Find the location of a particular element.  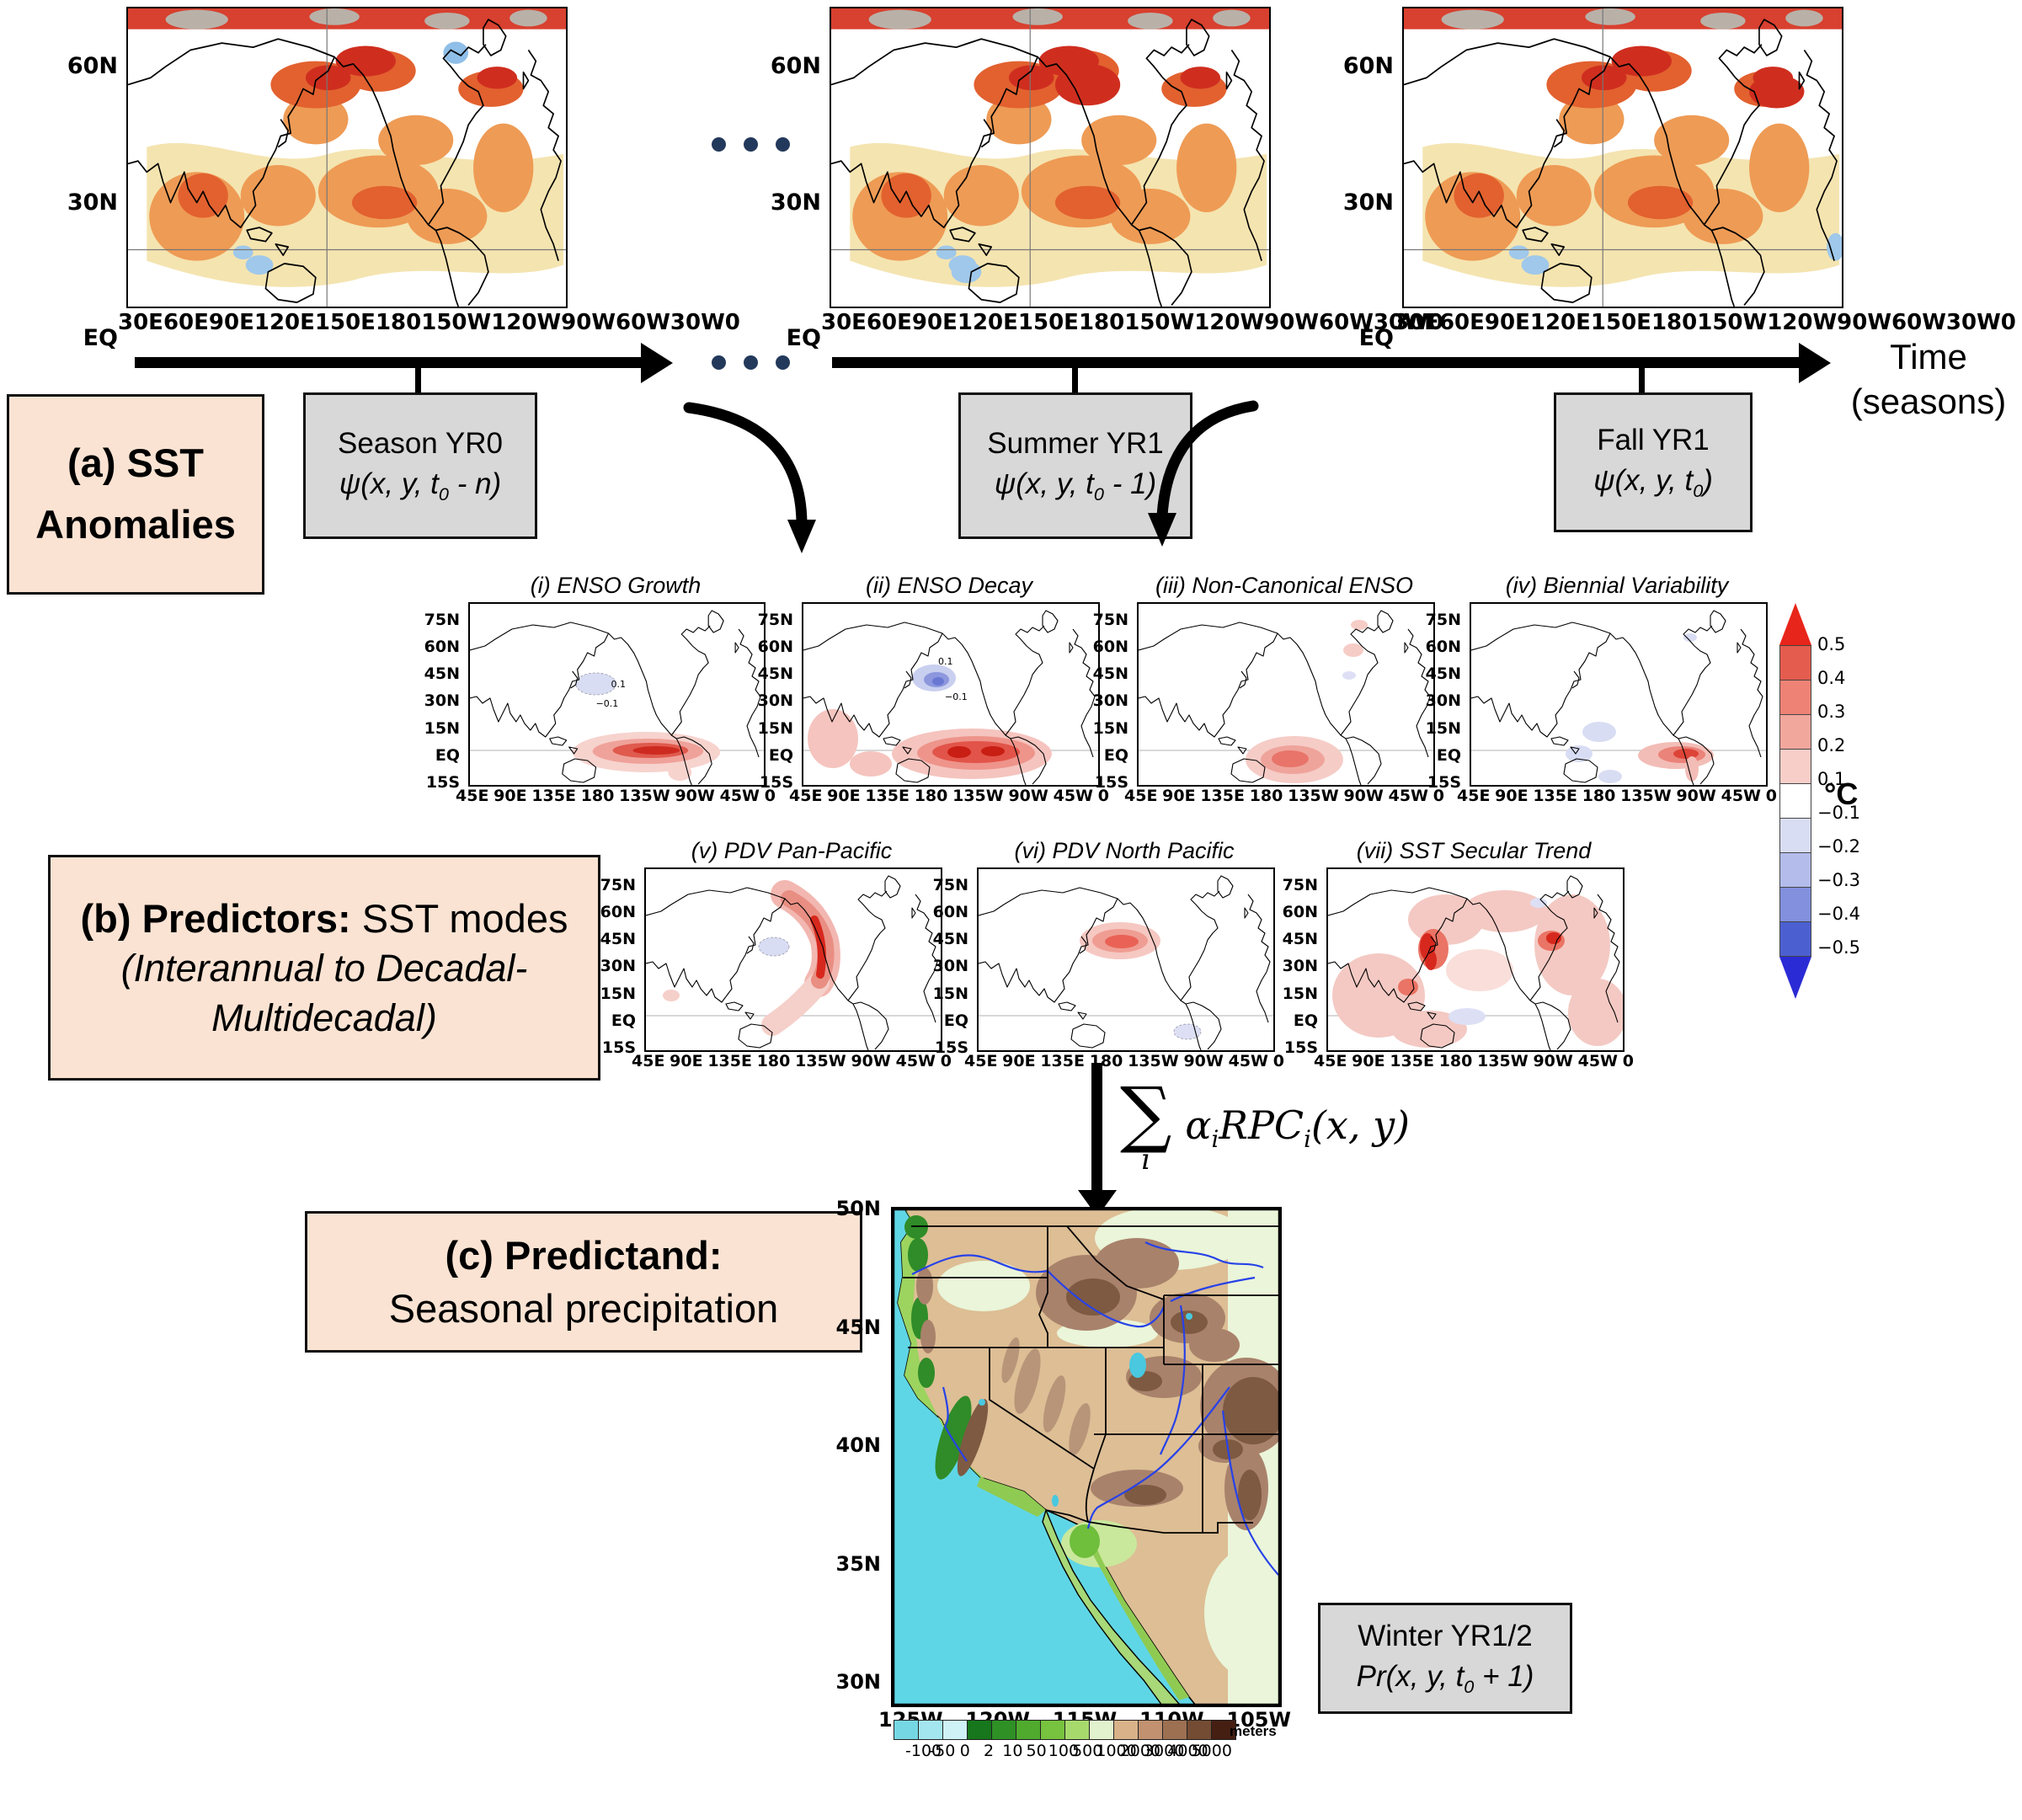

enso-decay-yaxis: 75N 60N 45N 30N 15N EQ 15S is located at coordinates (774, 698).